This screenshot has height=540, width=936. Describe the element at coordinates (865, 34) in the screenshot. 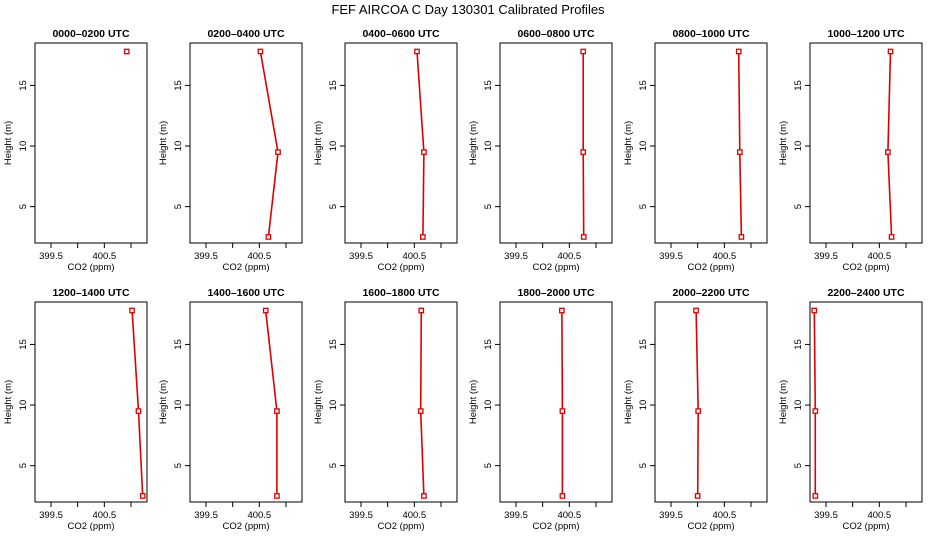

I see `panel-title: 1000–1200 UTC` at that location.